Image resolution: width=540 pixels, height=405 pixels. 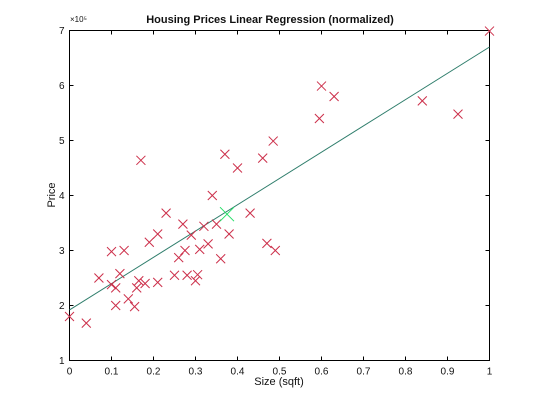 I want to click on x-tick-label: 0.9, so click(x=448, y=372).